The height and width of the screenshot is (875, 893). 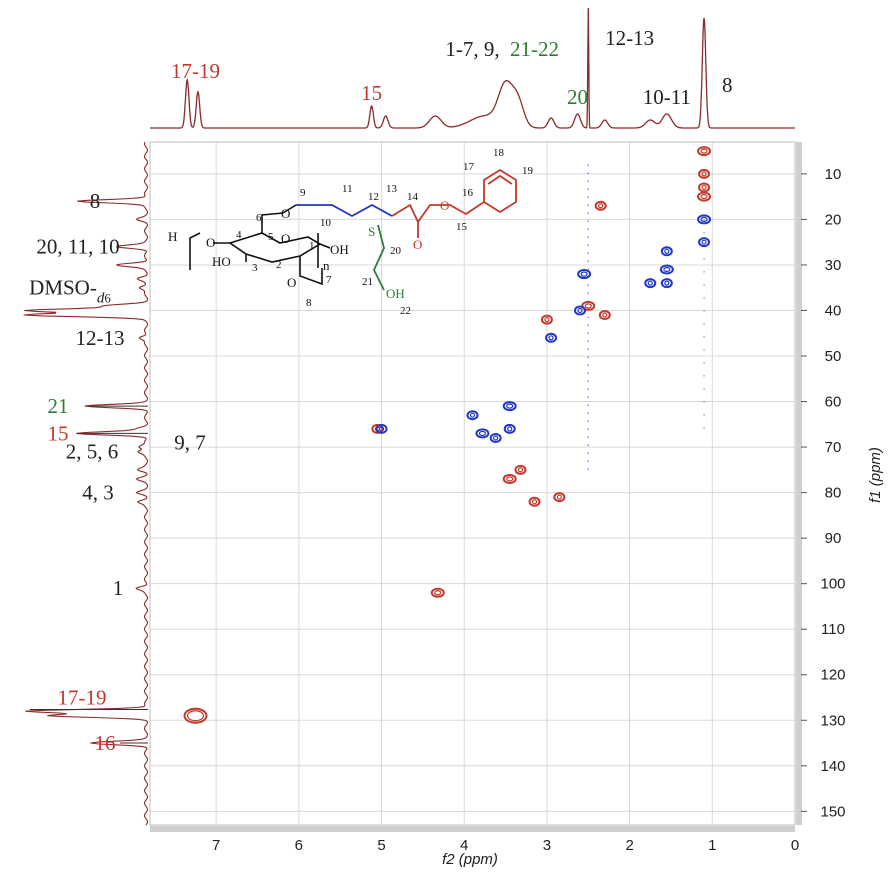 What do you see at coordinates (58, 406) in the screenshot?
I see `side-peak-label: 21` at bounding box center [58, 406].